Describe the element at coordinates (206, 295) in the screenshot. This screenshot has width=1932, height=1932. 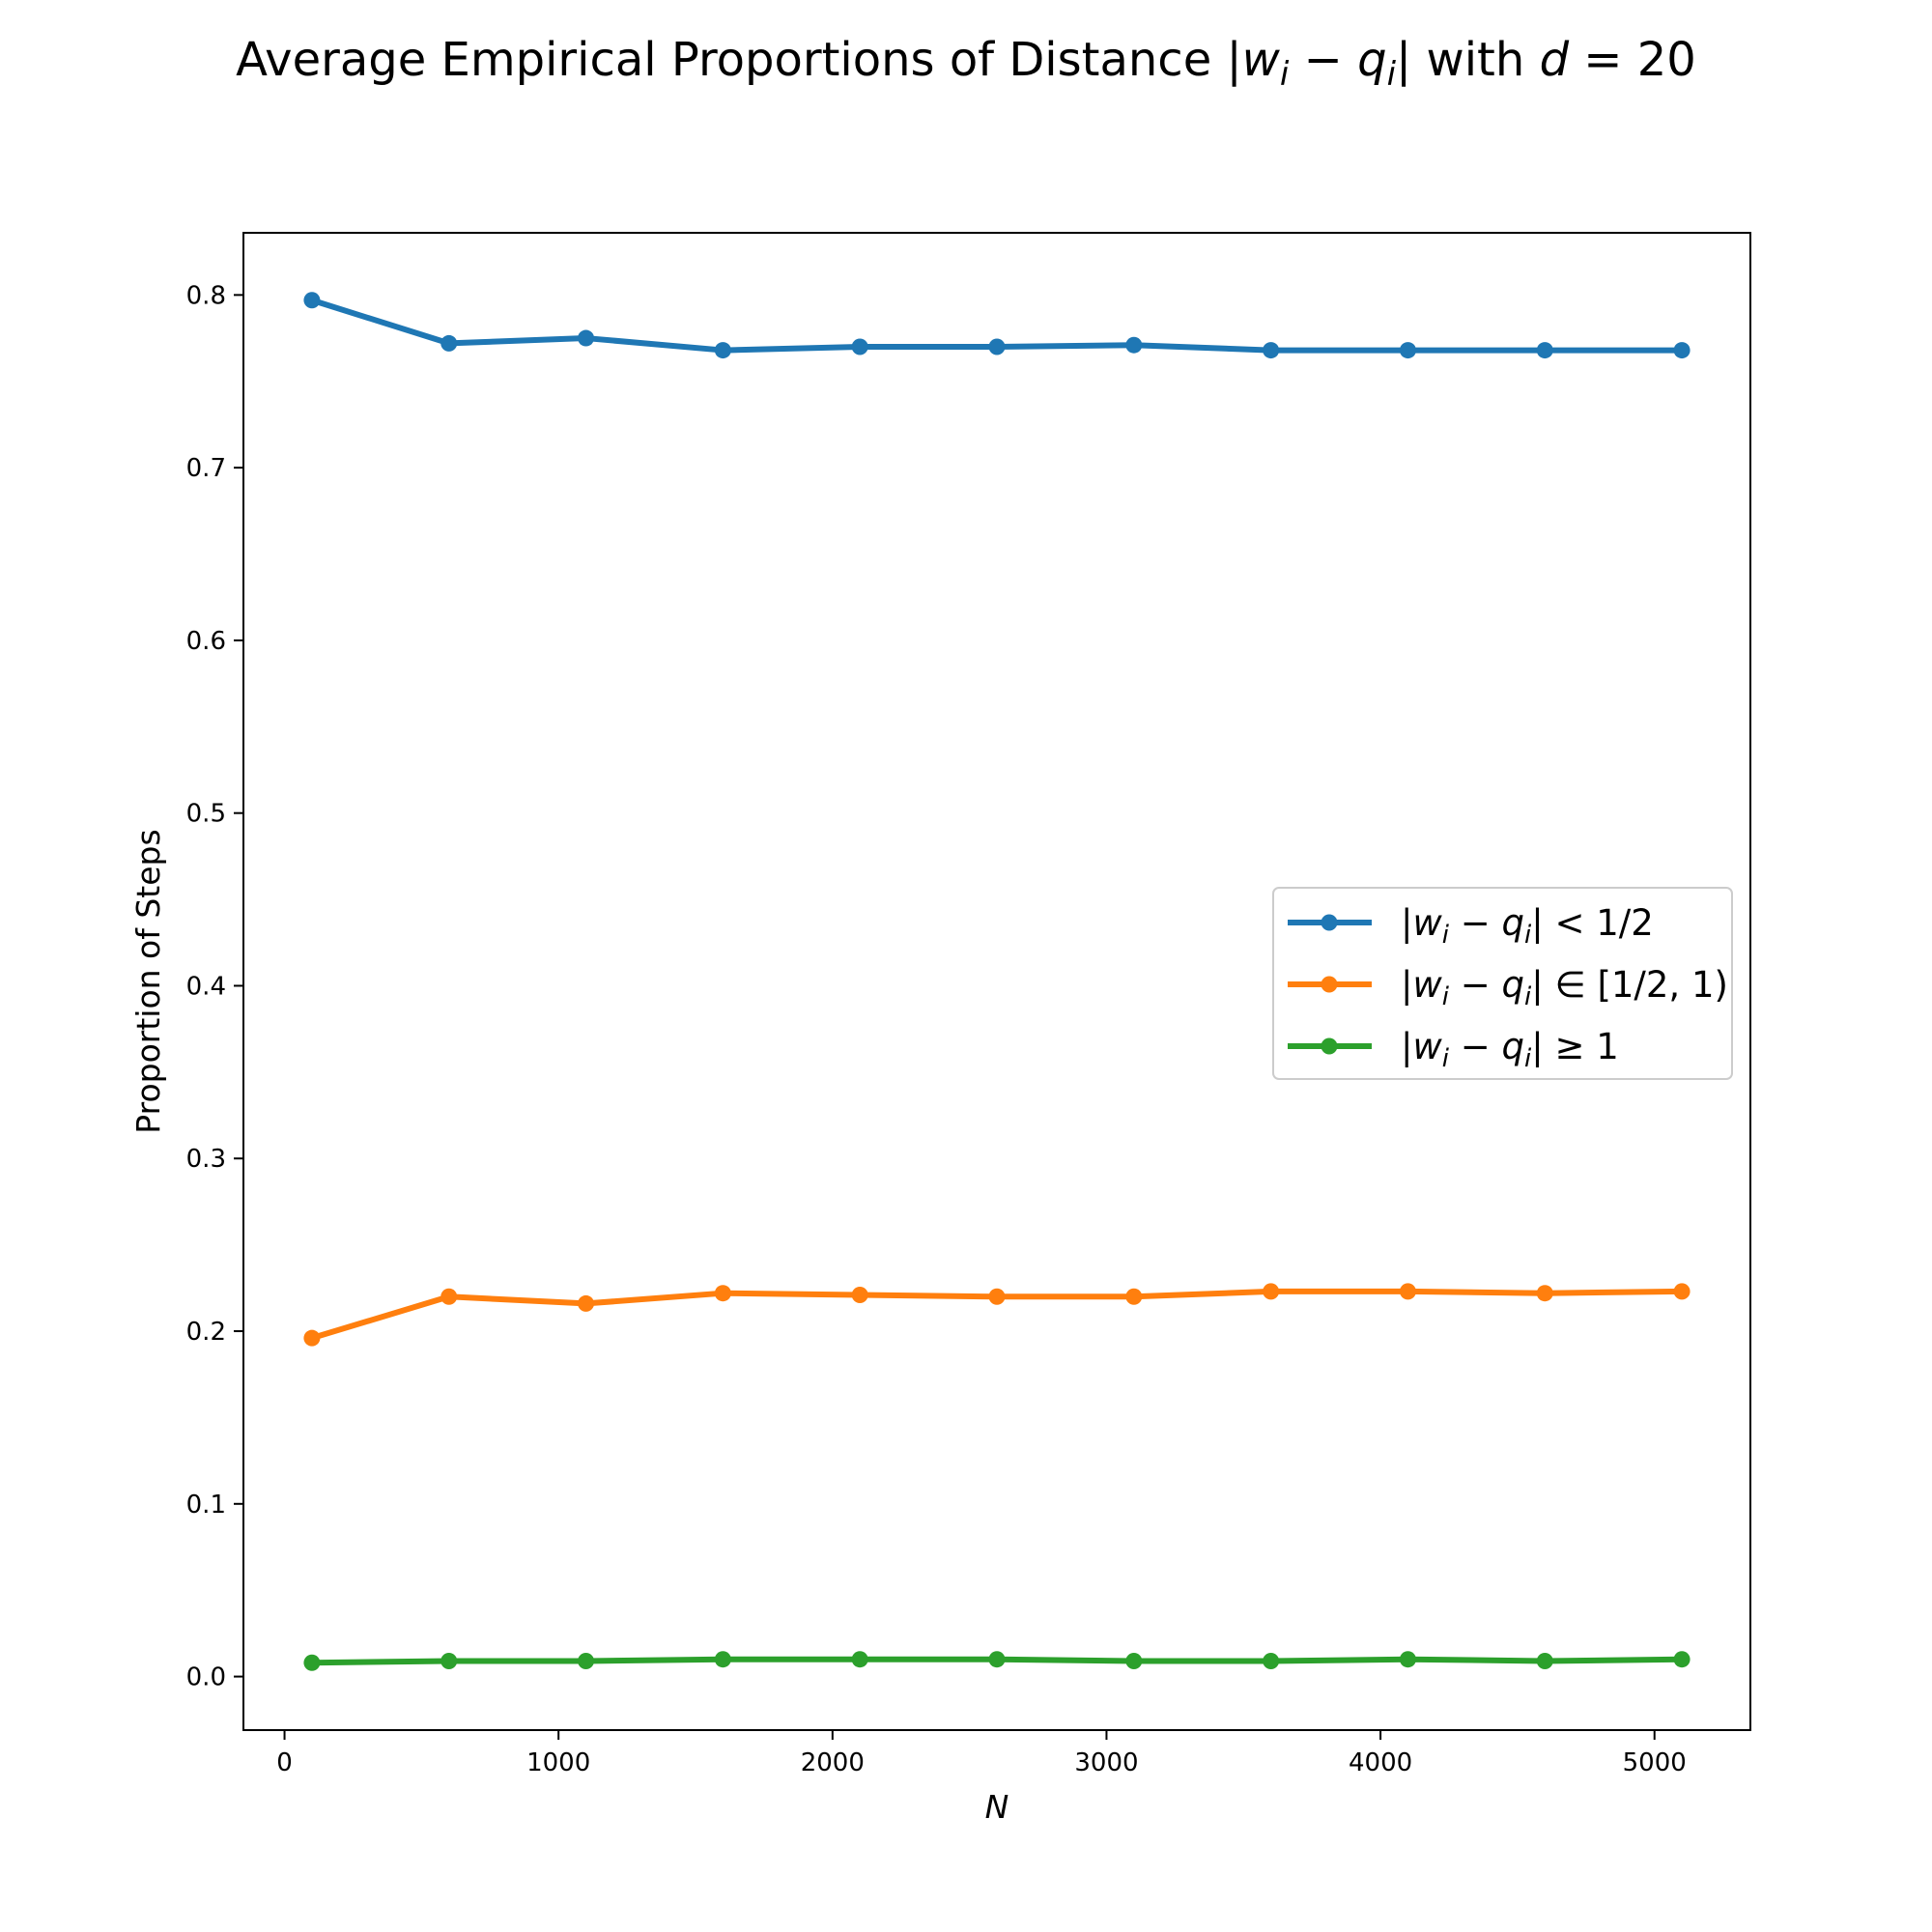
I see `y-tick-label: 0.8` at that location.